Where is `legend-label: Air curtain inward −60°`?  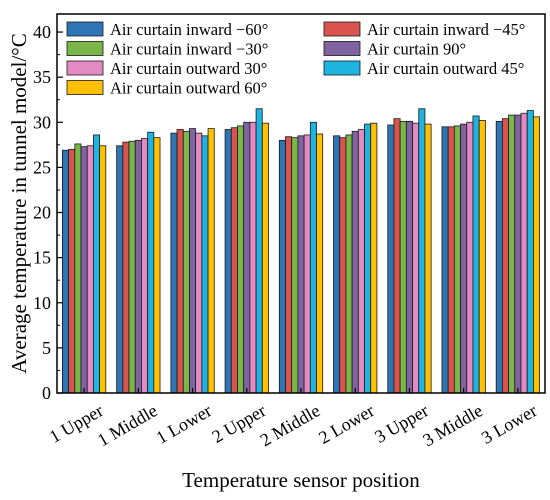
legend-label: Air curtain inward −60° is located at coordinates (189, 29).